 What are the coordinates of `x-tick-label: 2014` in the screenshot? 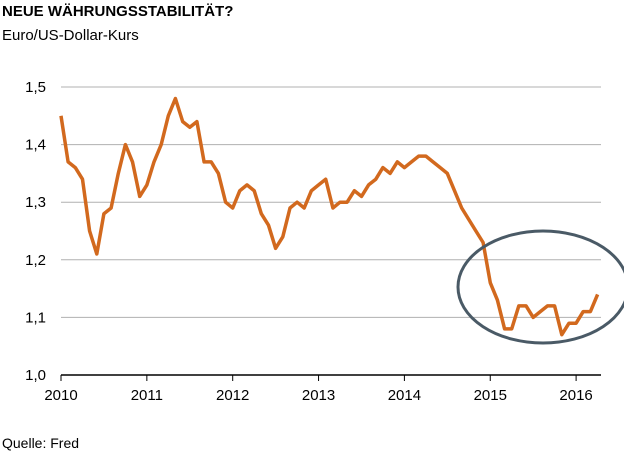 It's located at (404, 395).